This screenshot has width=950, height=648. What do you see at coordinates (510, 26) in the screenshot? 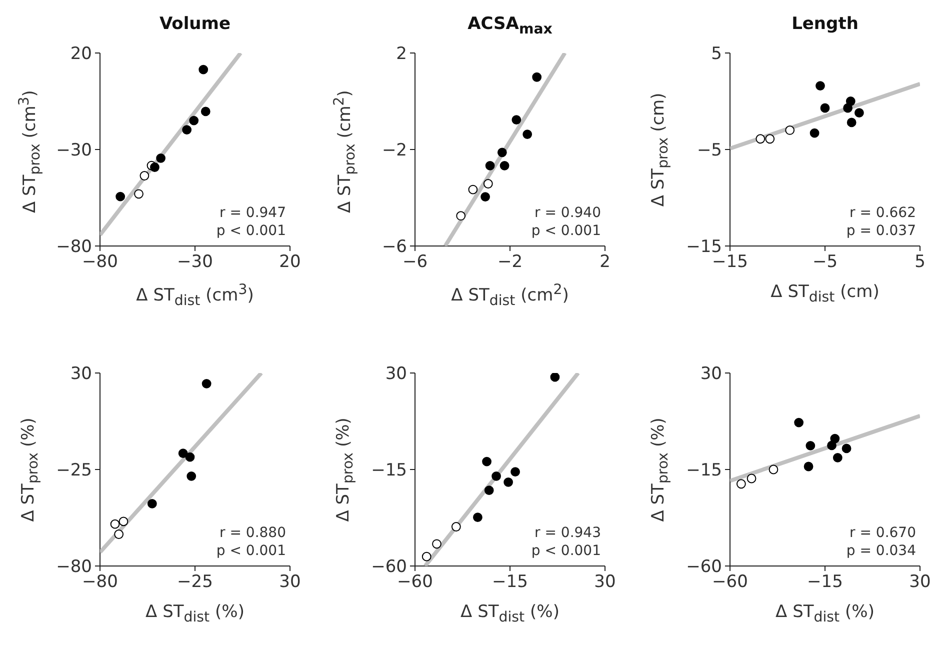
I see `chart-title: ACSA$_{max}$` at bounding box center [510, 26].